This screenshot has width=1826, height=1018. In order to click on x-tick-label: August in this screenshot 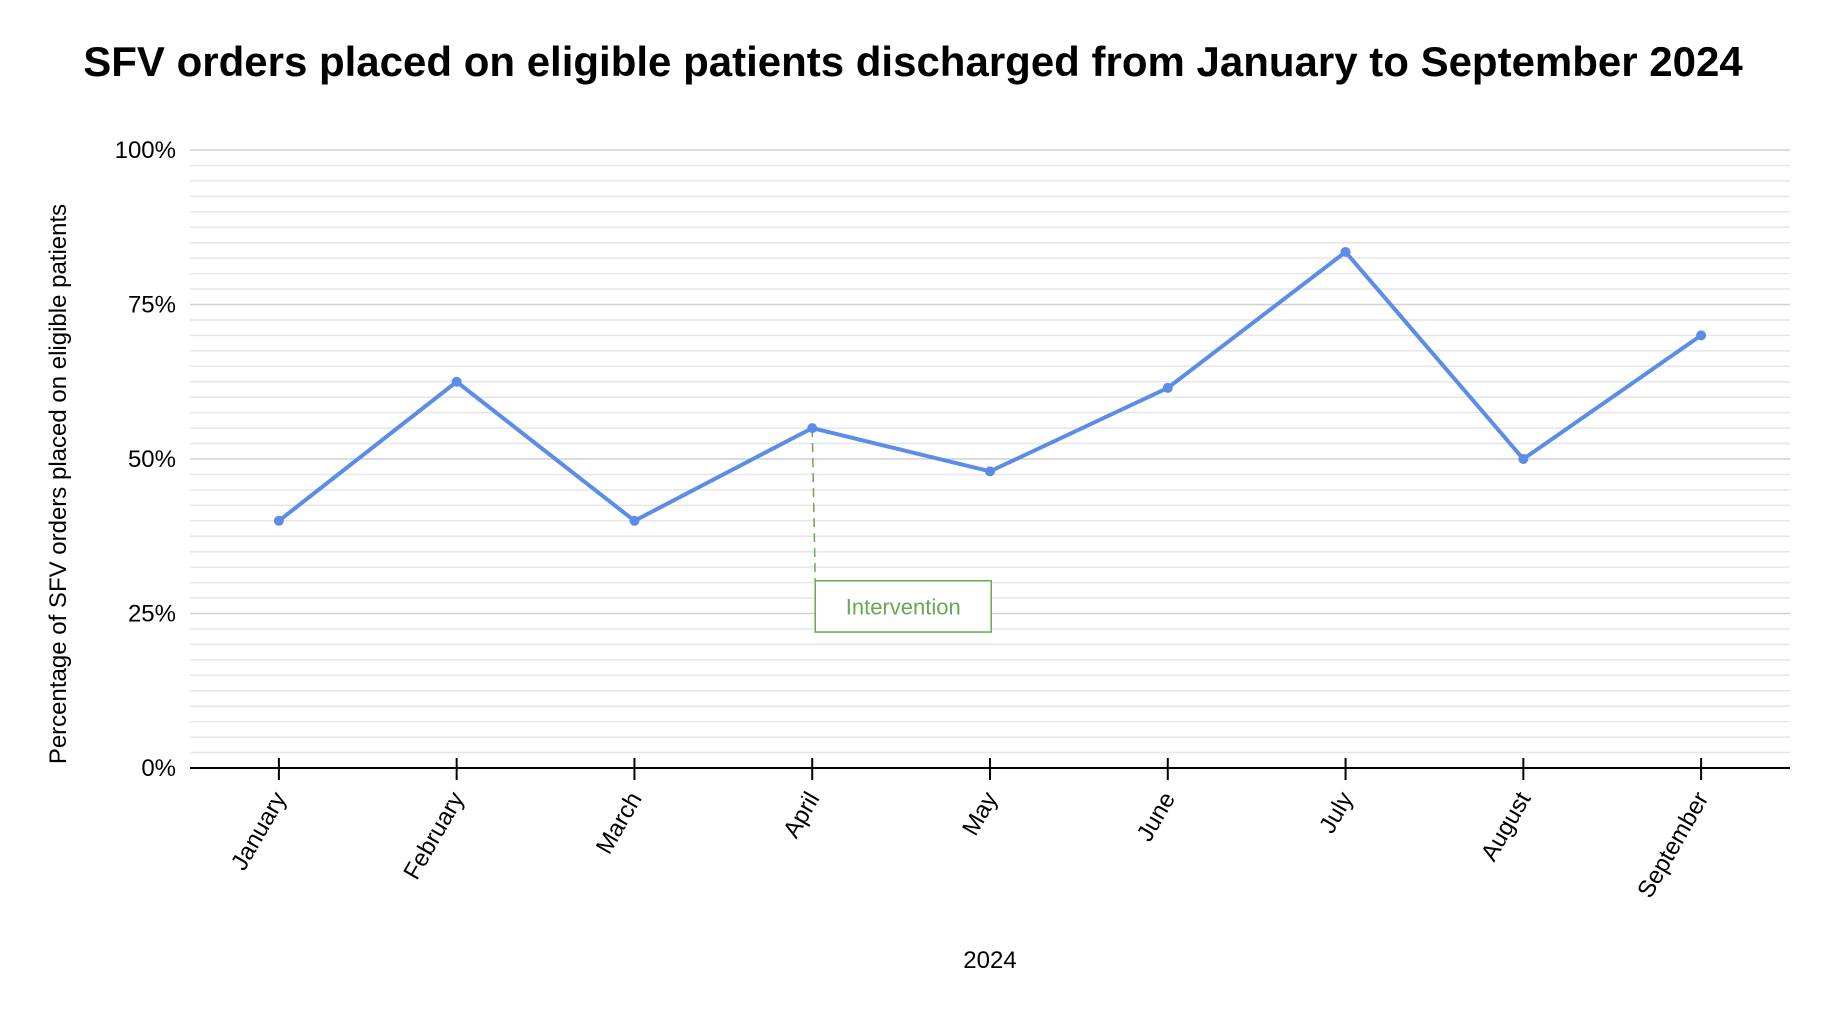, I will do `click(1506, 826)`.